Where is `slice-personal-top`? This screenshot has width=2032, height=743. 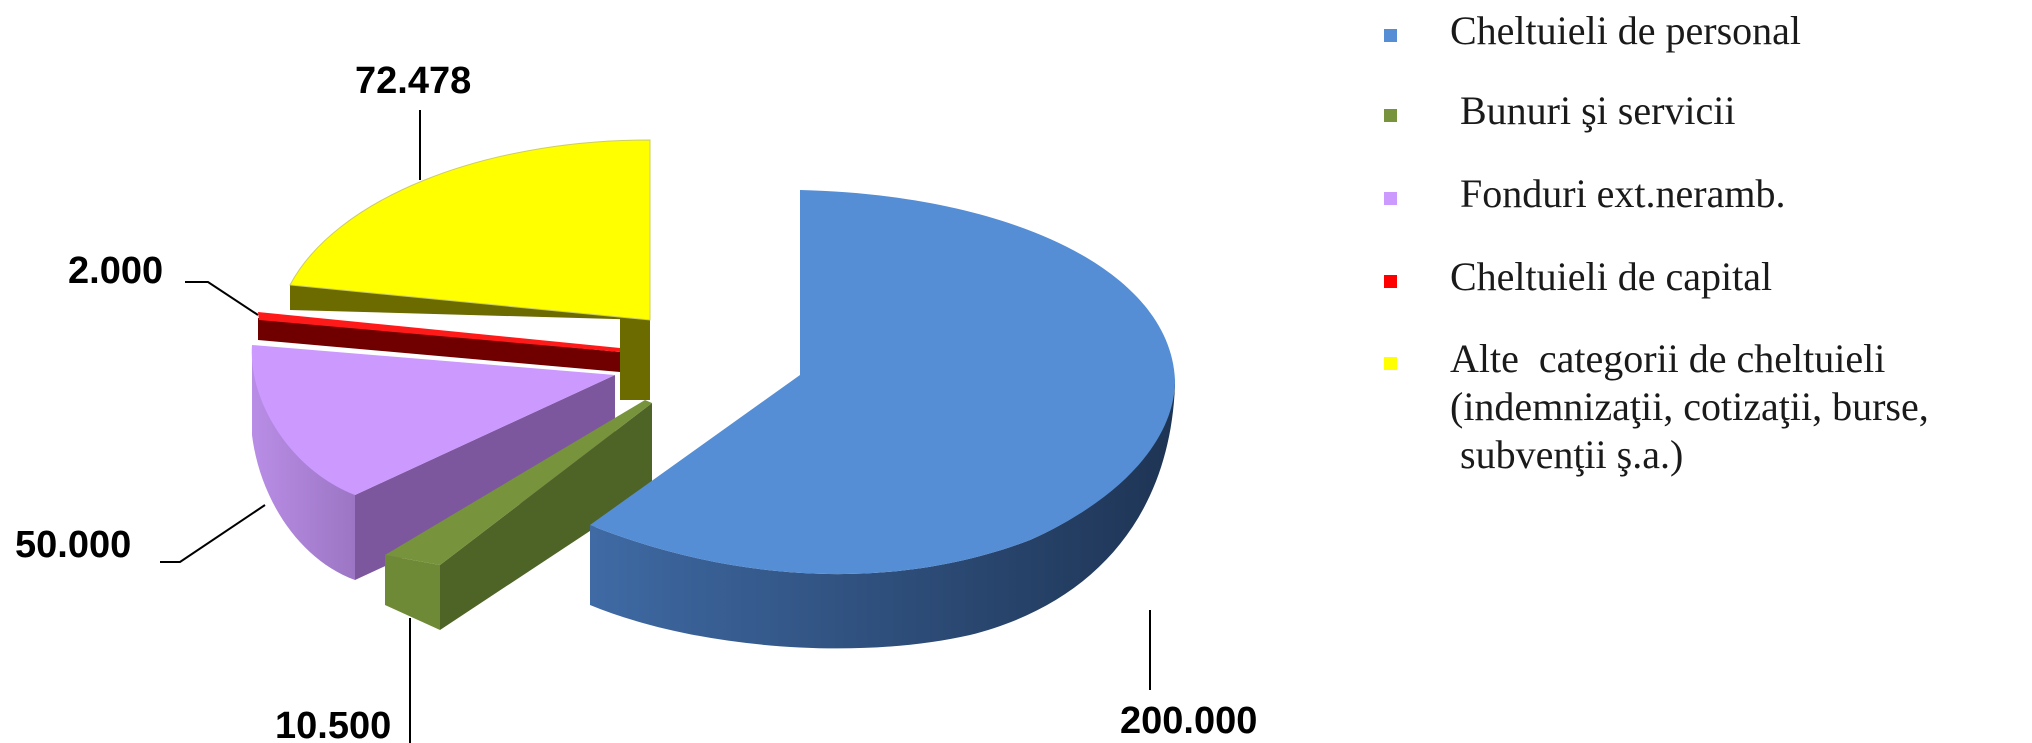 slice-personal-top is located at coordinates (882, 382).